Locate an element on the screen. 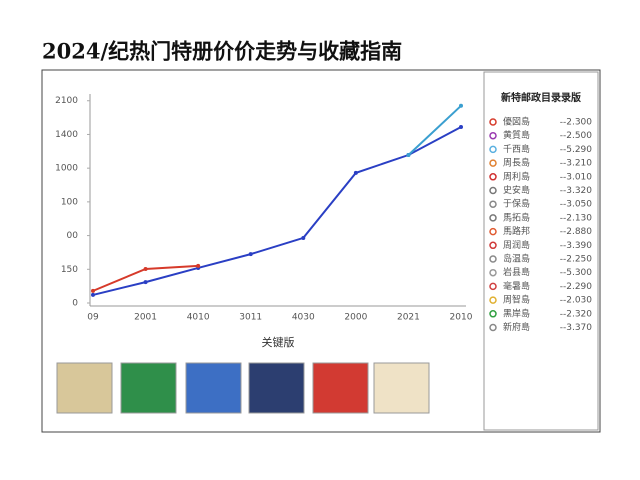 This screenshot has width=640, height=480. legend-value: --2.030 is located at coordinates (576, 301).